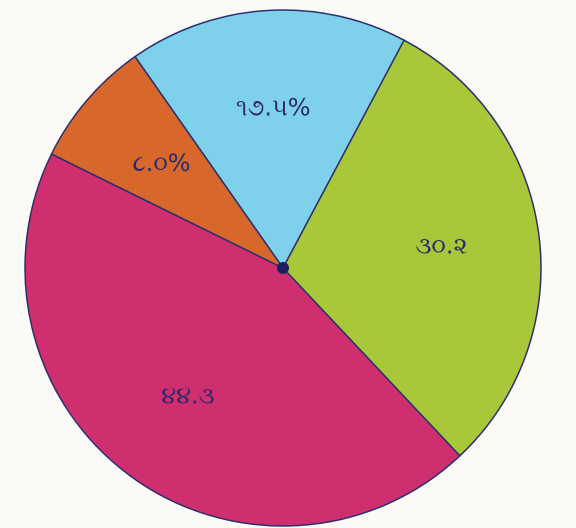 The height and width of the screenshot is (528, 576). What do you see at coordinates (283, 268) in the screenshot?
I see `pie-center` at bounding box center [283, 268].